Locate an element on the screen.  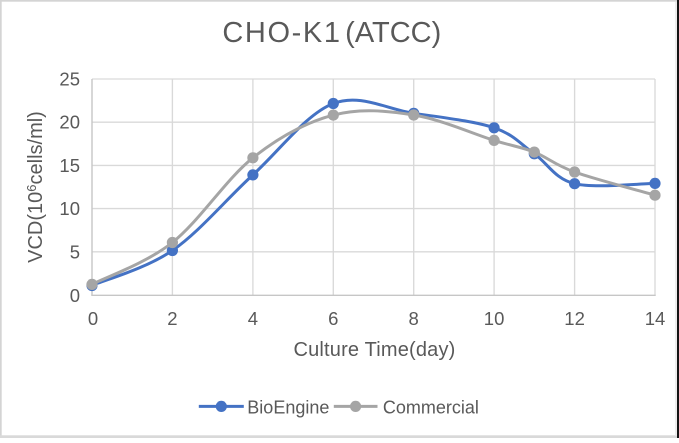
svg-text: 2 is located at coordinates (172, 318).